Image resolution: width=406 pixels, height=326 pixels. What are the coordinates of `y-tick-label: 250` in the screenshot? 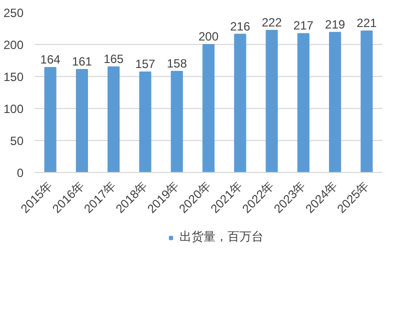 It's located at (13, 13).